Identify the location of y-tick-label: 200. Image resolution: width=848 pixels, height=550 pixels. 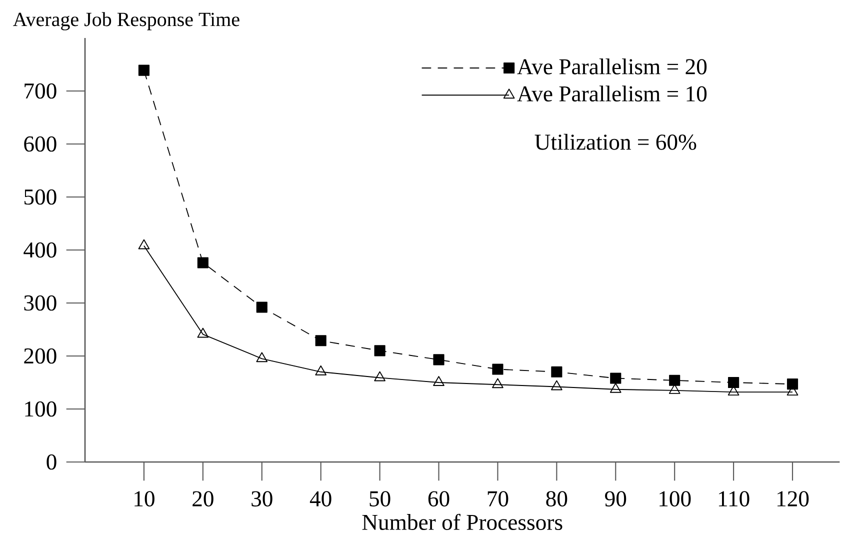
(40, 356).